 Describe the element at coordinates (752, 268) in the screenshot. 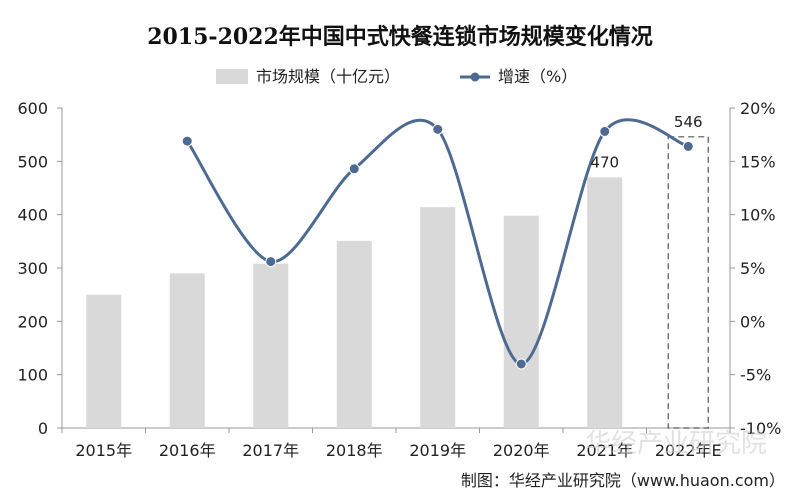

I see `y-right-tick-label: 5%` at that location.